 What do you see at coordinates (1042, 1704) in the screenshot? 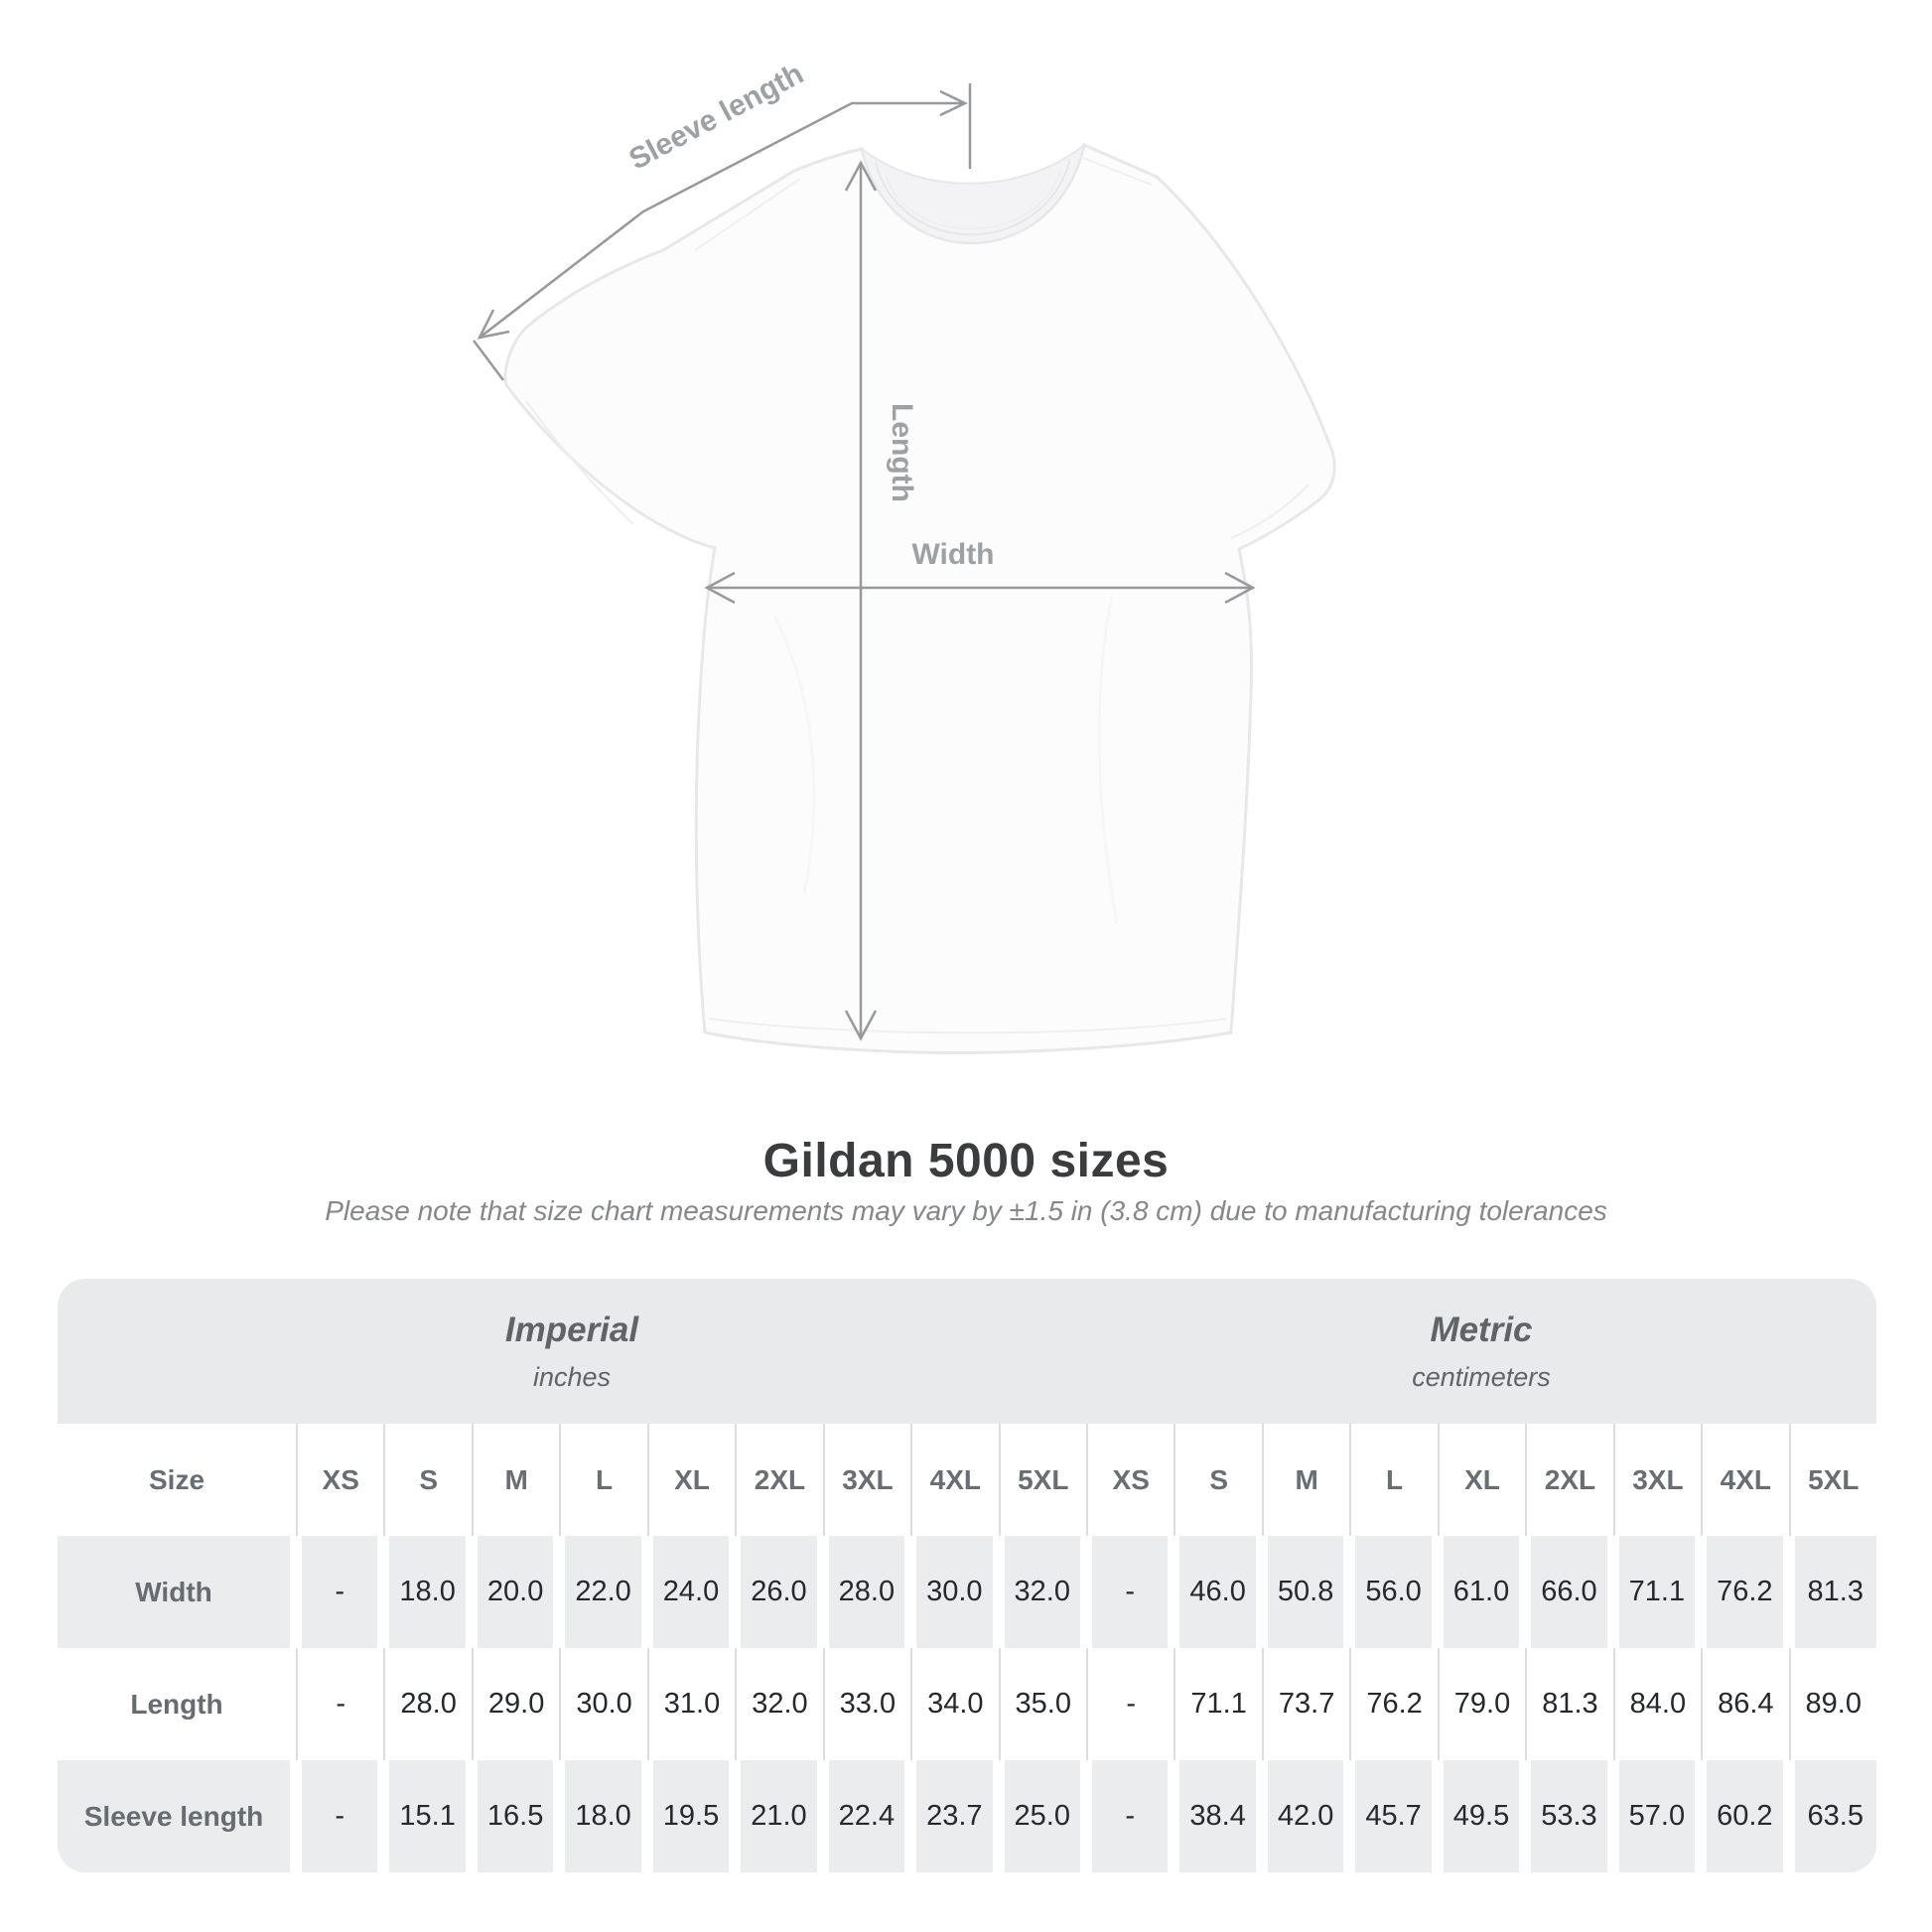
I see `table-cell: 35.0` at bounding box center [1042, 1704].